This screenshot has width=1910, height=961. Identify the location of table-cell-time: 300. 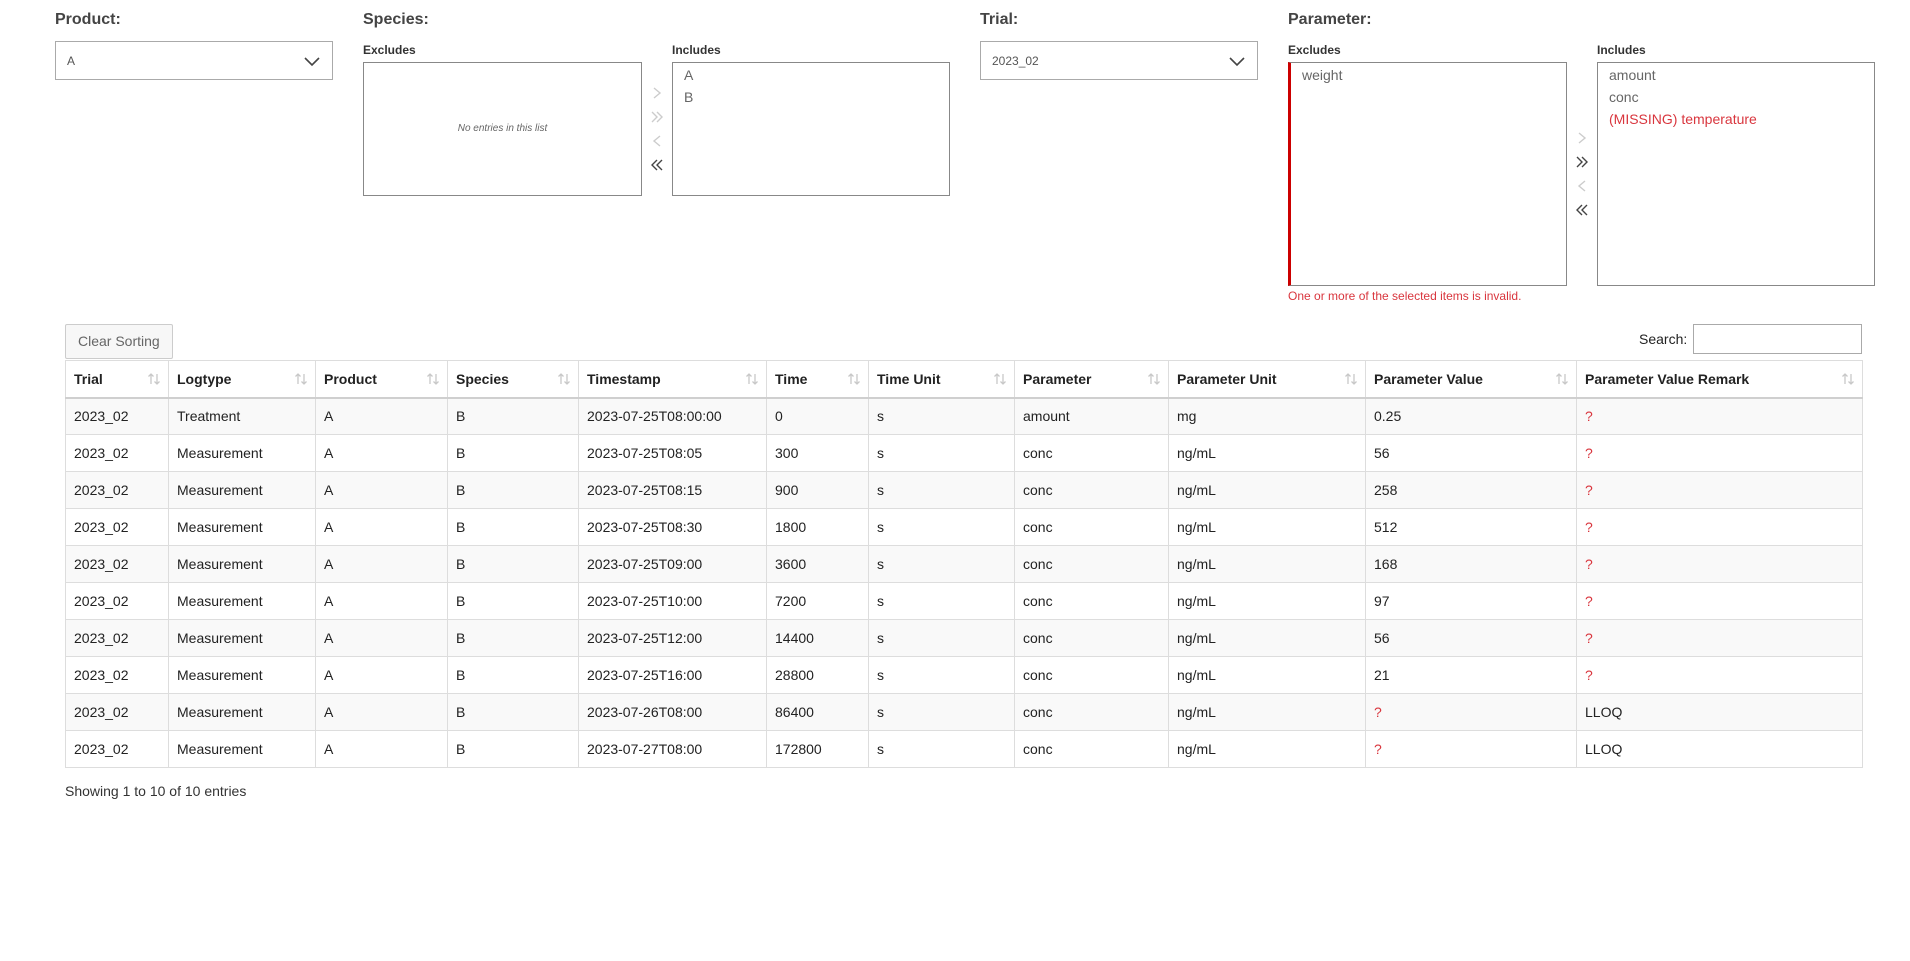
(817, 453).